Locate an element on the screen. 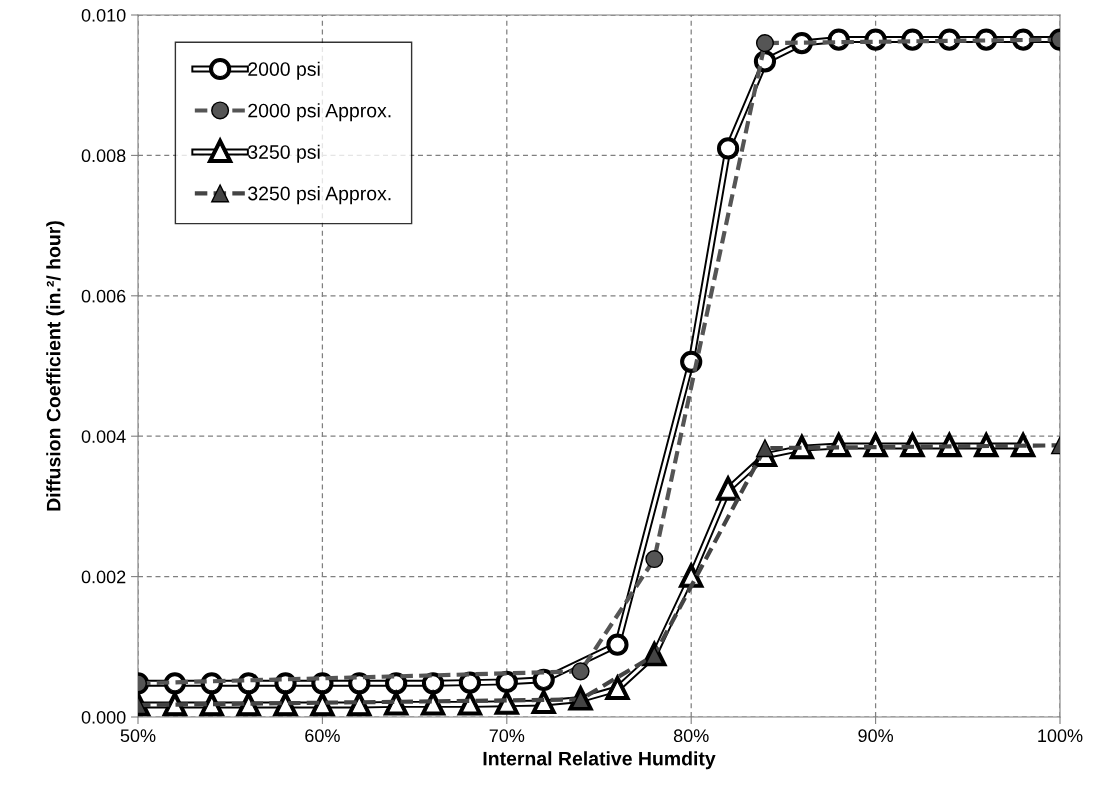 This screenshot has width=1096, height=796. x-tick-label: 90% is located at coordinates (876, 736).